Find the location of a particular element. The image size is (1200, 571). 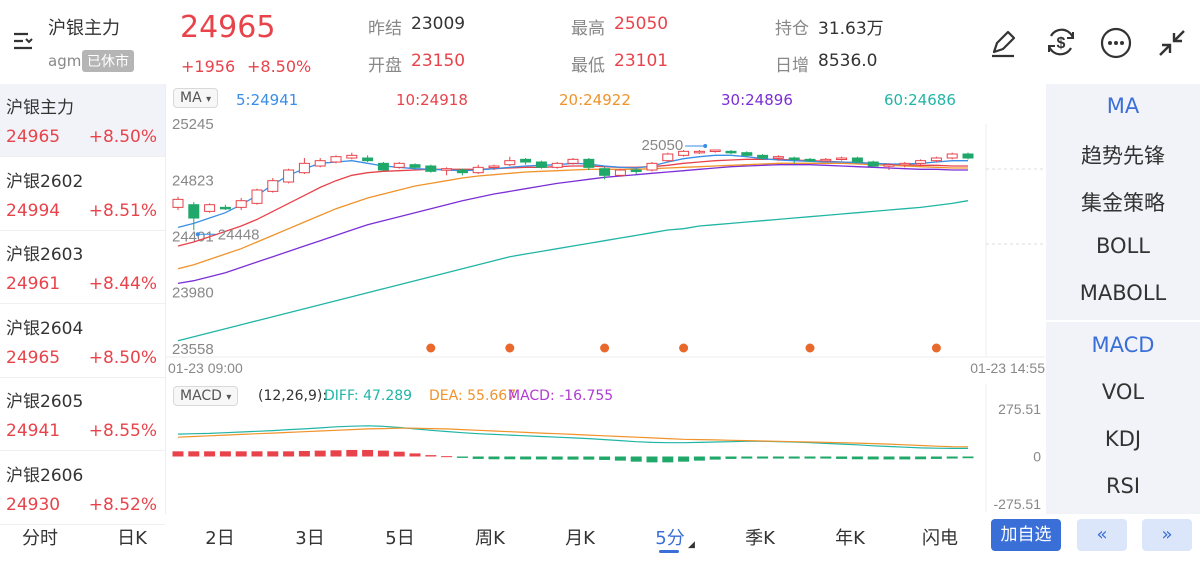

low-annotation: 24448 is located at coordinates (239, 234).